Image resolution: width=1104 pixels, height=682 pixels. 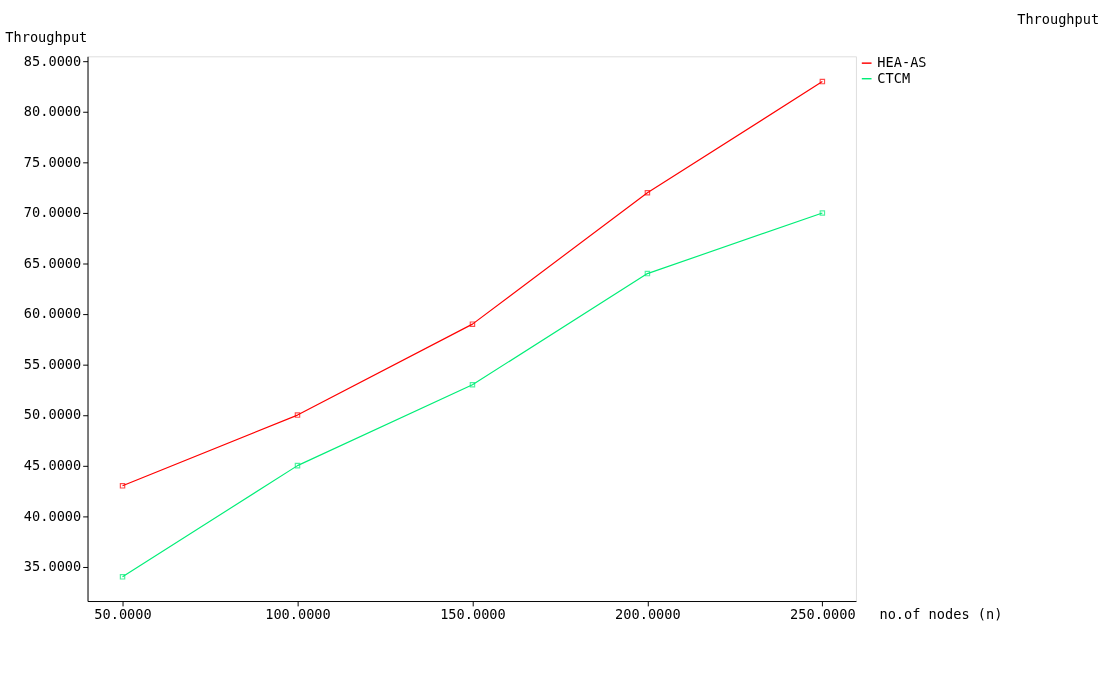 I want to click on y-tick-label: 65.0000, so click(x=52, y=262).